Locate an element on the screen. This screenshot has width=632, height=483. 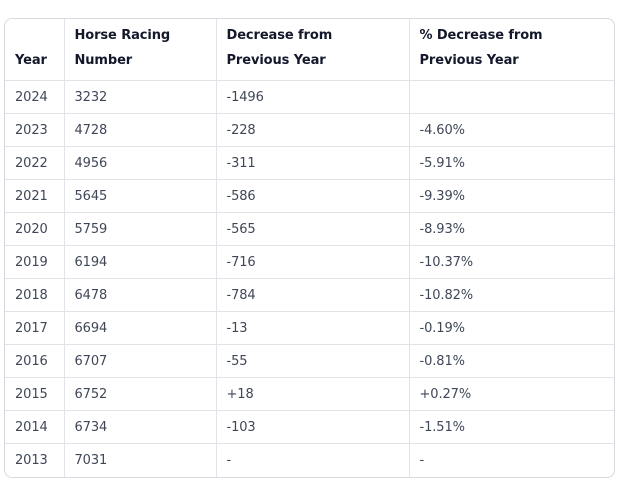
table-row: 2023 4728 -228 -4.60% is located at coordinates (309, 130).